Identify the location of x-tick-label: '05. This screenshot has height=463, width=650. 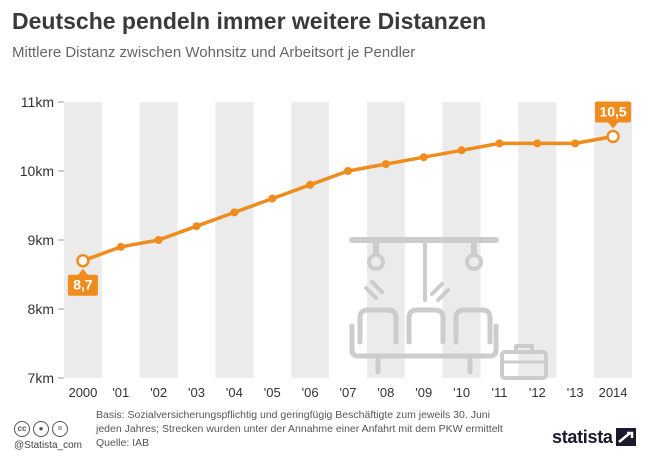
(272, 392).